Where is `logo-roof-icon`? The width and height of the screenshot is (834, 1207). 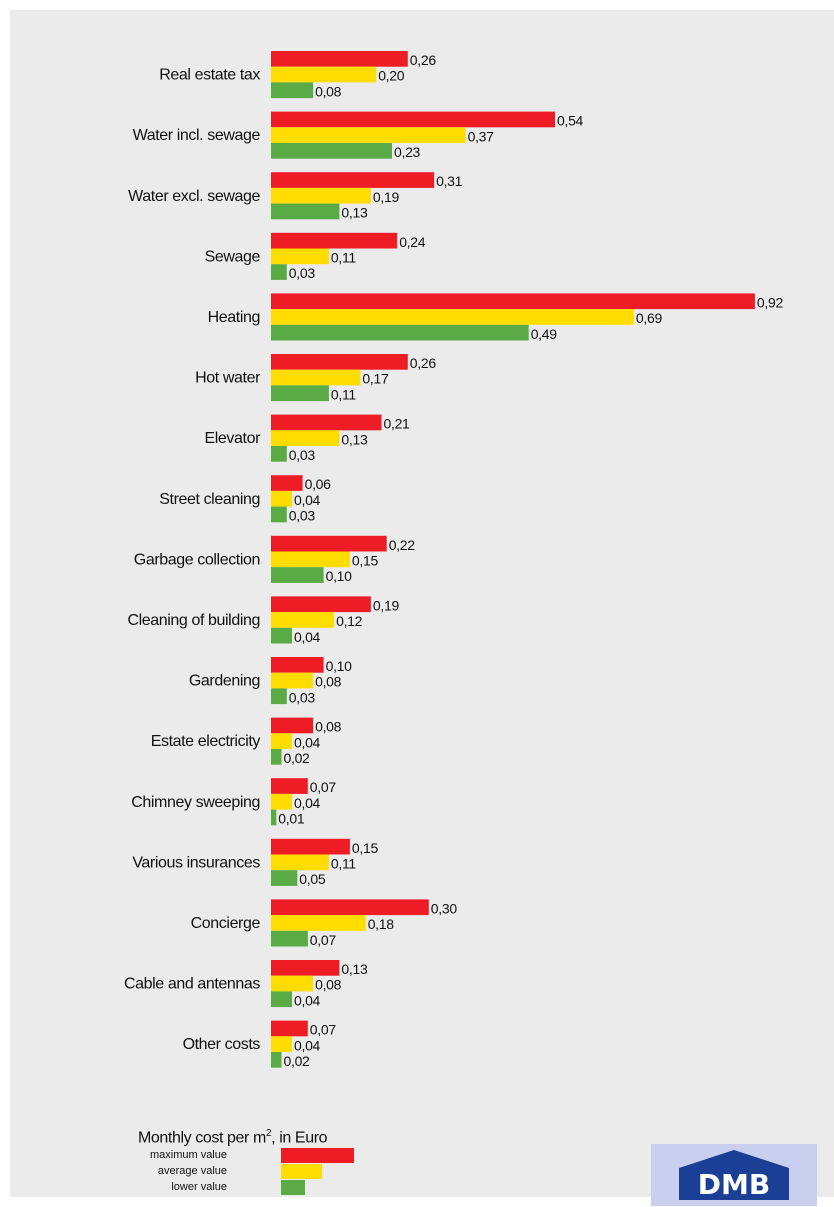
logo-roof-icon is located at coordinates (734, 1175).